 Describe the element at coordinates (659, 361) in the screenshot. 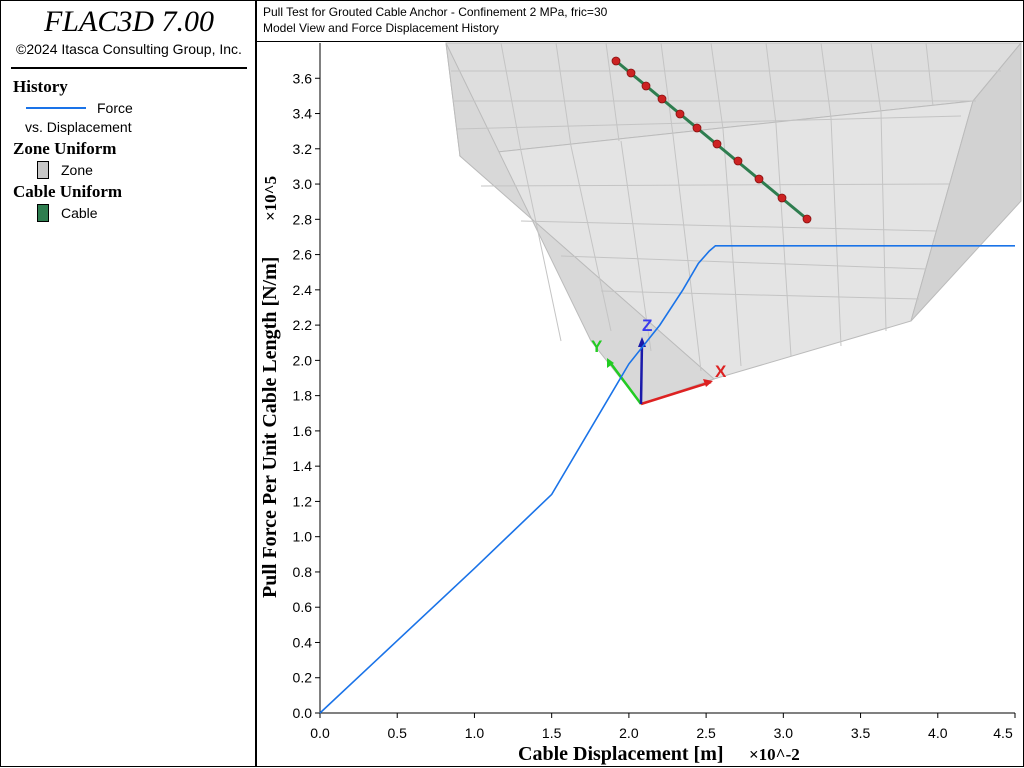

I see `axes-triad: X Y Z` at that location.